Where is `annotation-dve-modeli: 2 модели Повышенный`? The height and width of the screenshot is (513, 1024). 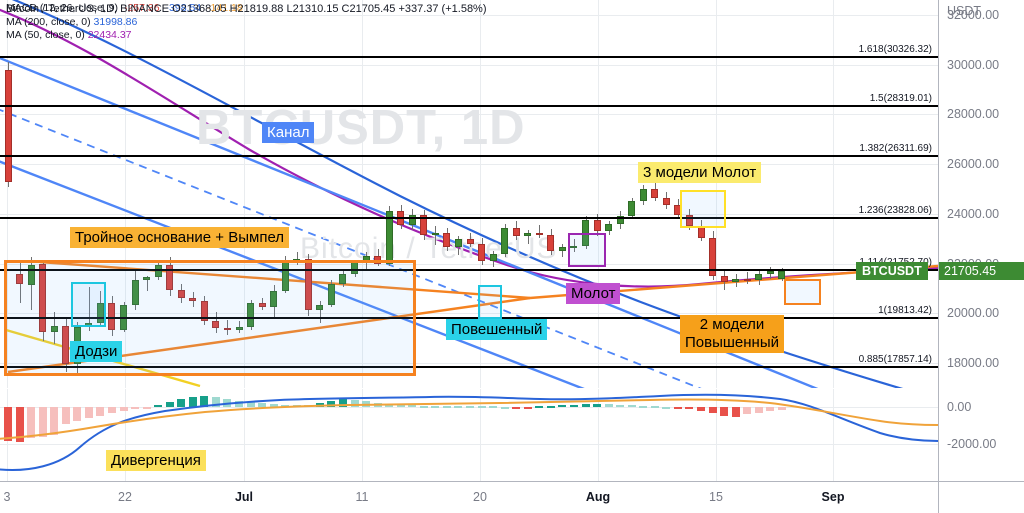 annotation-dve-modeli: 2 модели Повышенный is located at coordinates (732, 334).